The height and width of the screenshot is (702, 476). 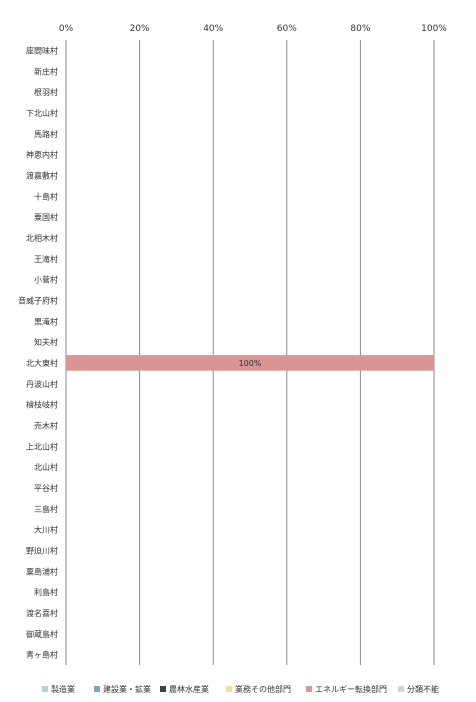 What do you see at coordinates (46, 592) in the screenshot?
I see `category-label: 利島村` at bounding box center [46, 592].